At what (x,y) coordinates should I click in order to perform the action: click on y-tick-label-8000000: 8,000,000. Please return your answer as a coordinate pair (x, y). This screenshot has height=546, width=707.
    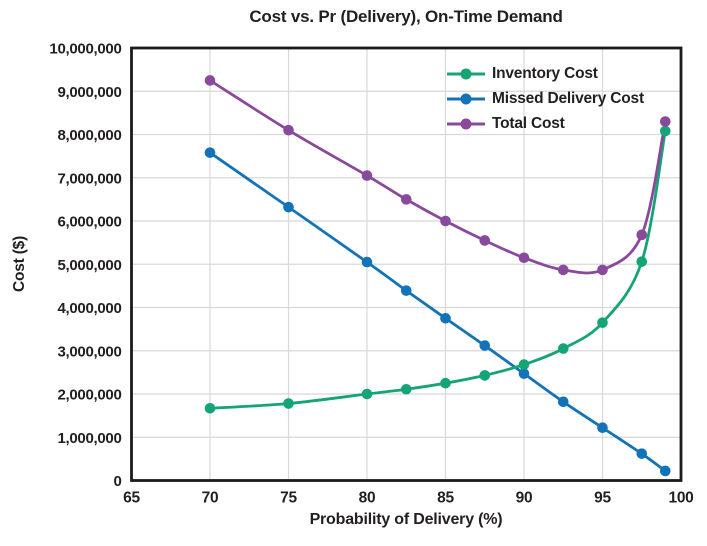
    Looking at the image, I should click on (89, 135).